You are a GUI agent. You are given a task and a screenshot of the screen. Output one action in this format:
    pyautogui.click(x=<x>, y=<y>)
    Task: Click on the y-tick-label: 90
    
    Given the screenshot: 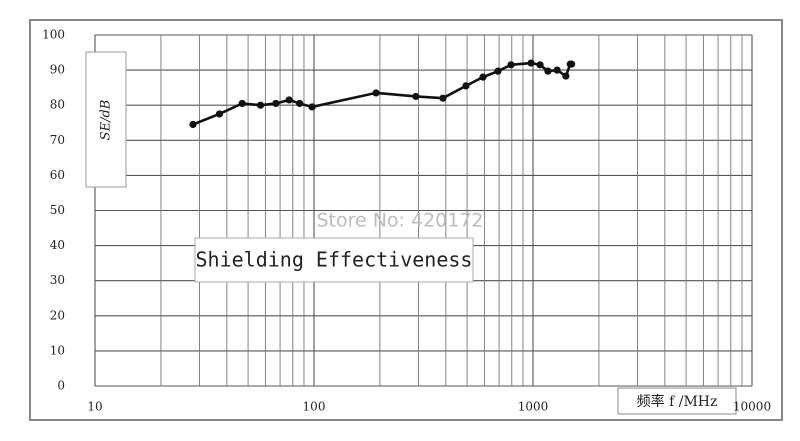 What is the action you would take?
    pyautogui.click(x=57, y=70)
    